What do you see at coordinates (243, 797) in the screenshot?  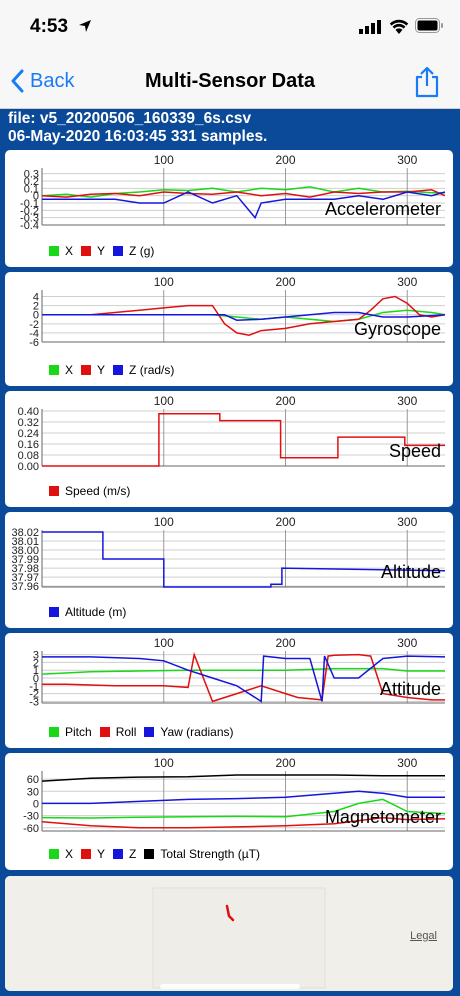 I see `series-line-z` at bounding box center [243, 797].